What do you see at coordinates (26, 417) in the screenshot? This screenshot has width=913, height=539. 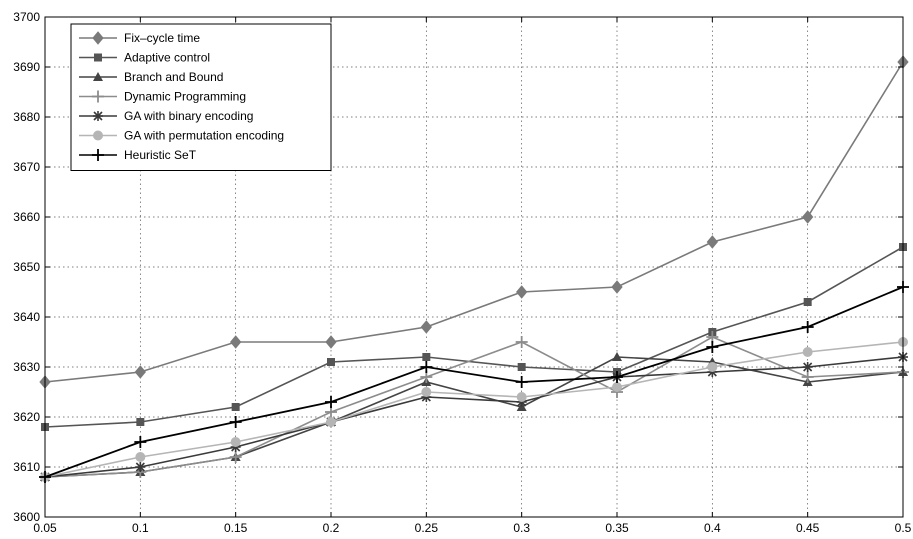 I see `y-tick-label: 3620` at bounding box center [26, 417].